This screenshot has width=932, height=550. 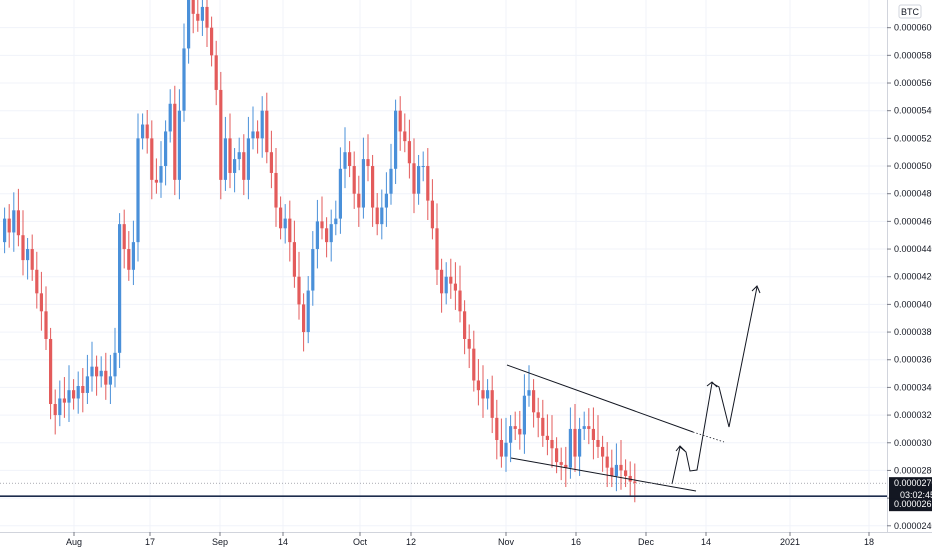 I want to click on chart-drawings, so click(x=633, y=388).